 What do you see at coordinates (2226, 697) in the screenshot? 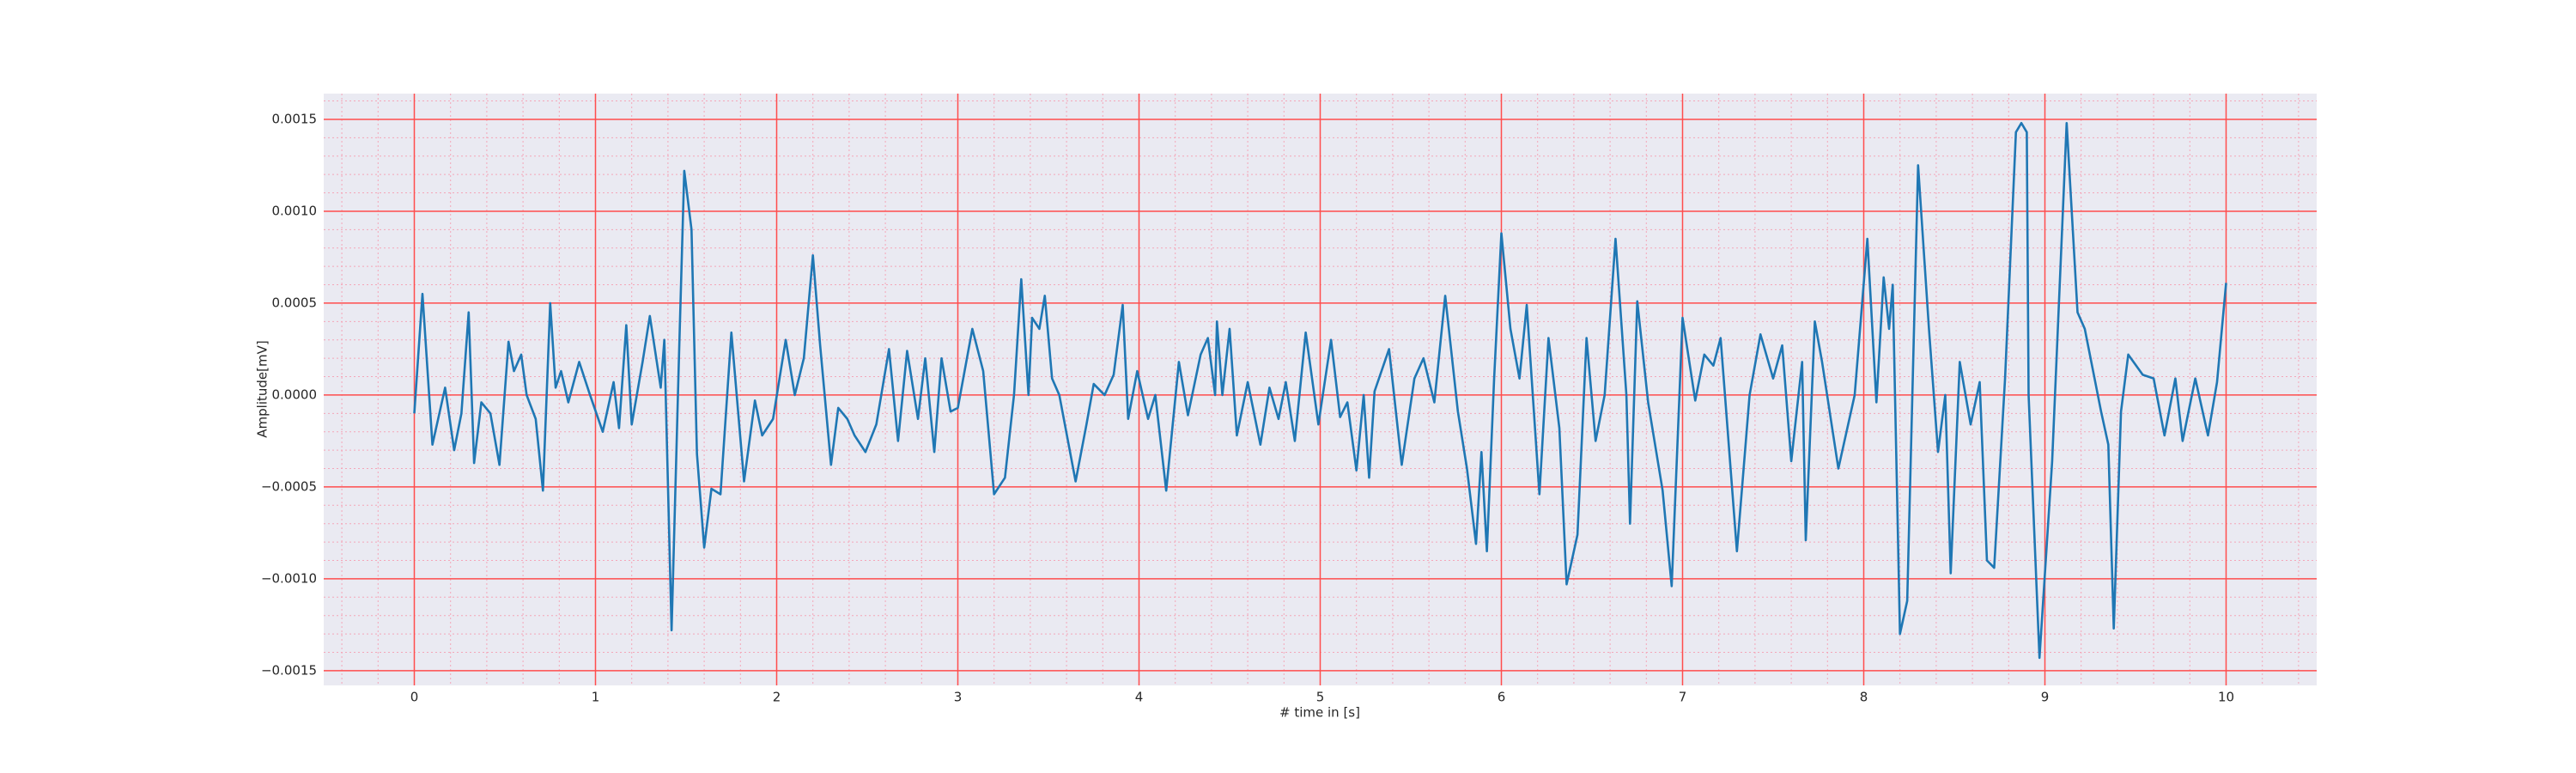
I see `x-tick-label: 10` at bounding box center [2226, 697].